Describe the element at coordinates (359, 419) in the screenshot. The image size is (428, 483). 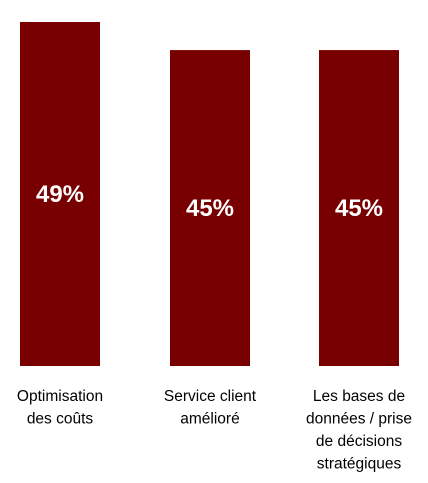
I see `category-label-3-line-2: données / prise` at that location.